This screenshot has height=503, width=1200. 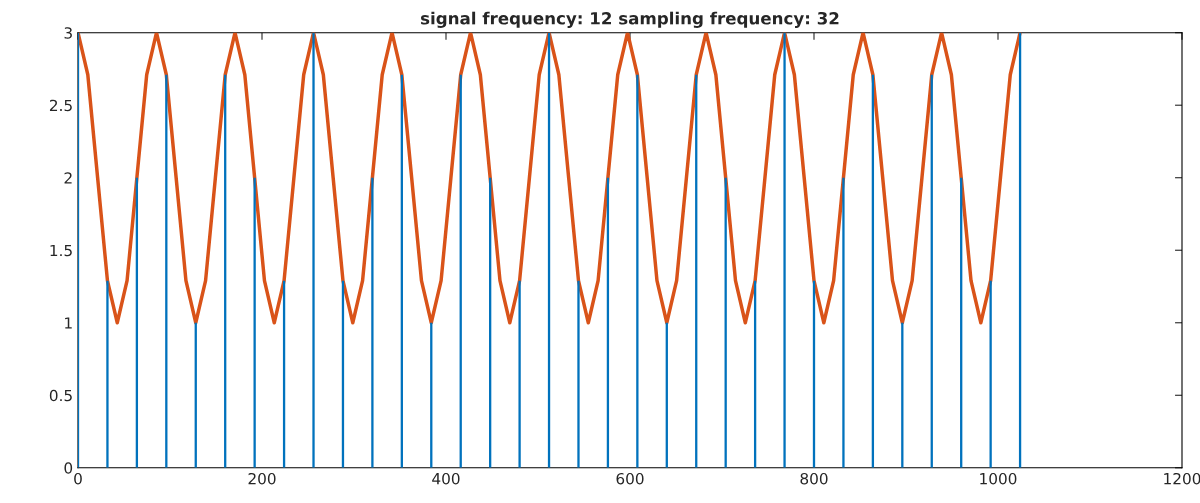 What do you see at coordinates (60, 105) in the screenshot?
I see `y-tick-label: 2.5` at bounding box center [60, 105].